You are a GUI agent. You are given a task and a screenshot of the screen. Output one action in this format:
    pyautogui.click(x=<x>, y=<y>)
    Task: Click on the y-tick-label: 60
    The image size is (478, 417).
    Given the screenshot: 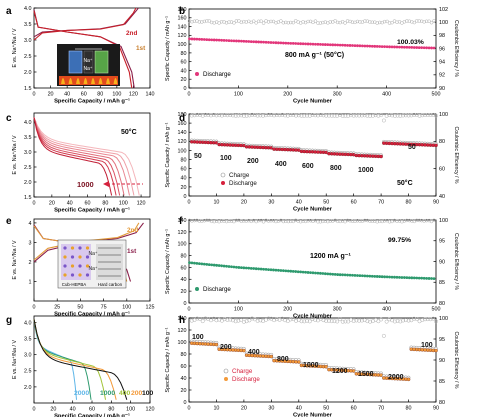 What is the action you would take?
    pyautogui.click(x=184, y=170)
    